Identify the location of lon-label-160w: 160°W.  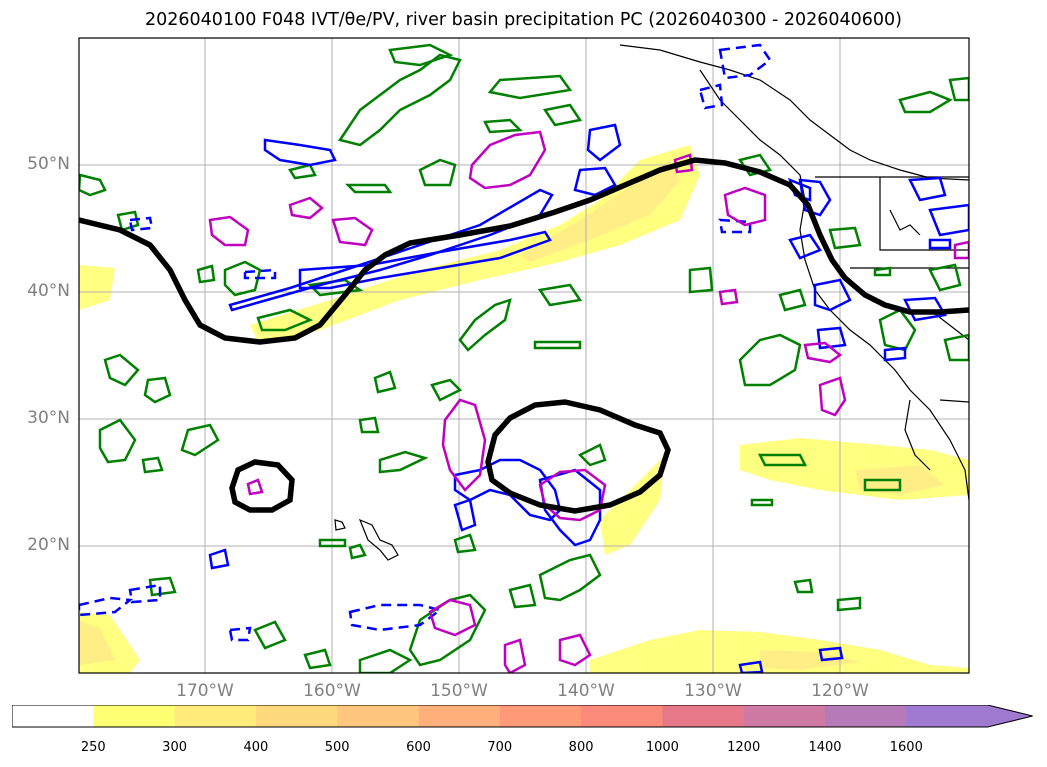
(332, 691).